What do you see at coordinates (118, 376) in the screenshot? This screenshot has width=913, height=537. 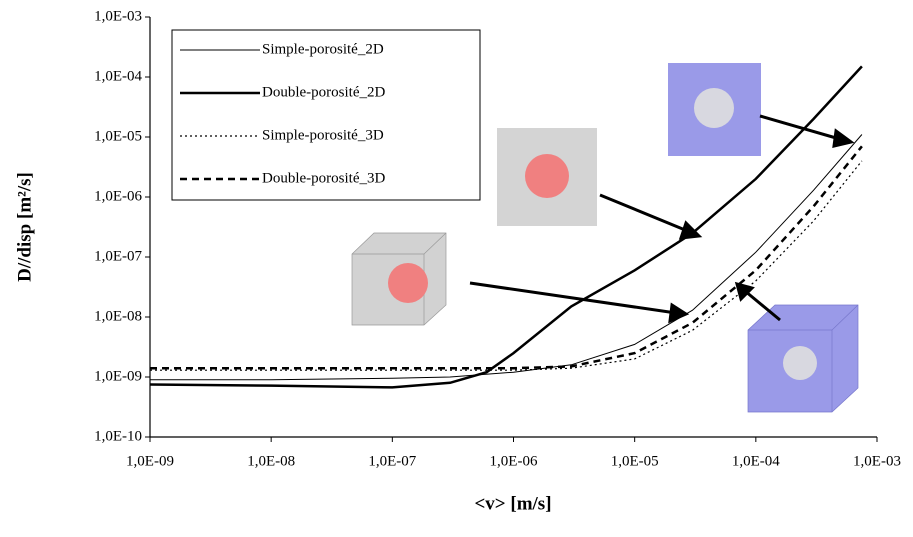 I see `y-tick-label: 1,0E-09` at bounding box center [118, 376].